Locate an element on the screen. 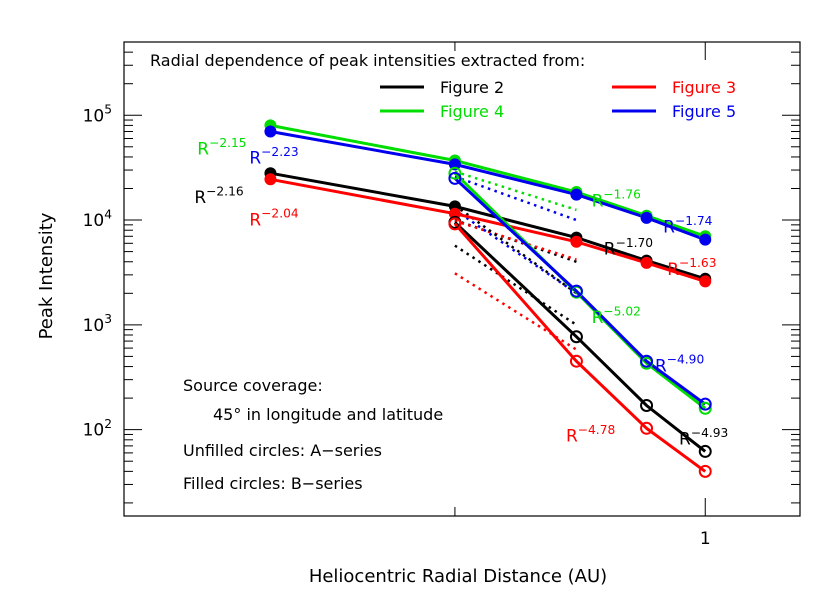  legend-entry: Figure 4 is located at coordinates (472, 111).